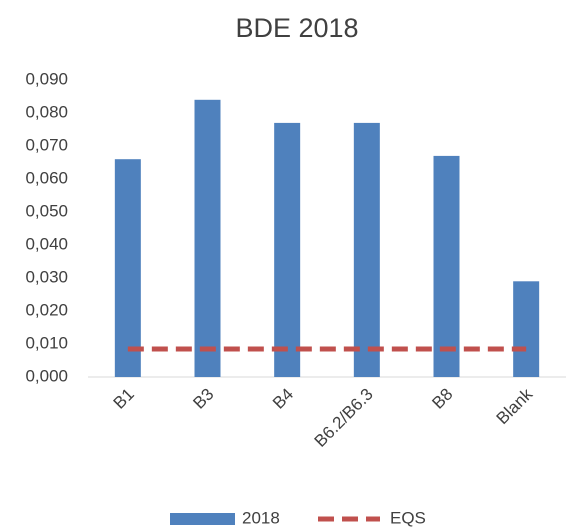 This screenshot has width=566, height=530. Describe the element at coordinates (46, 78) in the screenshot. I see `y-tick-label: 0,090` at that location.